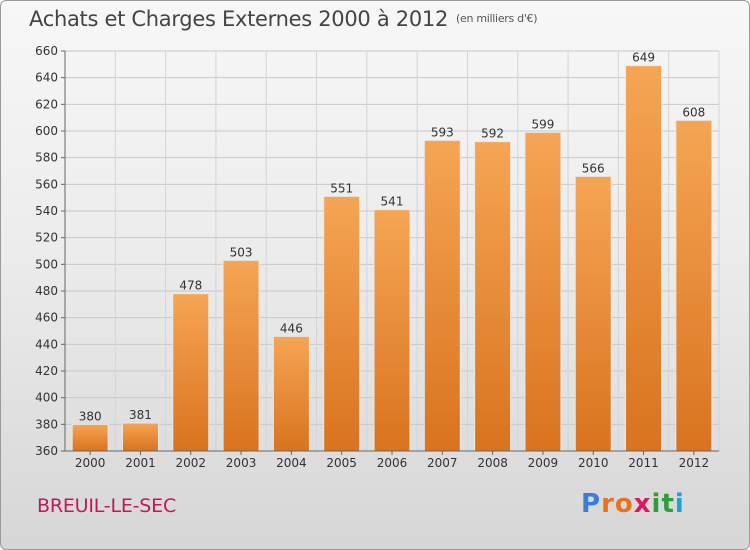 Image resolution: width=750 pixels, height=550 pixels. What do you see at coordinates (190, 463) in the screenshot?
I see `x-tick-label: 2002` at bounding box center [190, 463].